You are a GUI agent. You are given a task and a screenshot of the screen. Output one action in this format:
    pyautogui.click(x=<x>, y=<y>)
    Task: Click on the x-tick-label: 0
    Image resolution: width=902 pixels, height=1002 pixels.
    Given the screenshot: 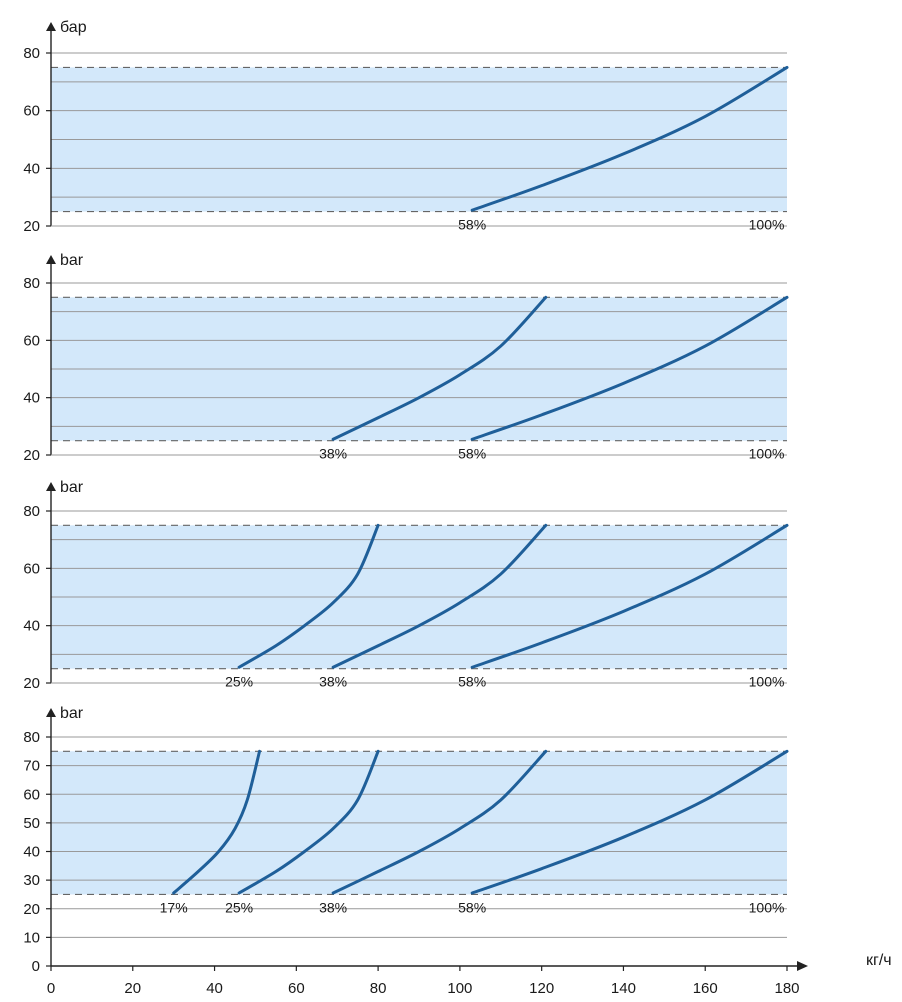 What is the action you would take?
    pyautogui.click(x=51, y=988)
    